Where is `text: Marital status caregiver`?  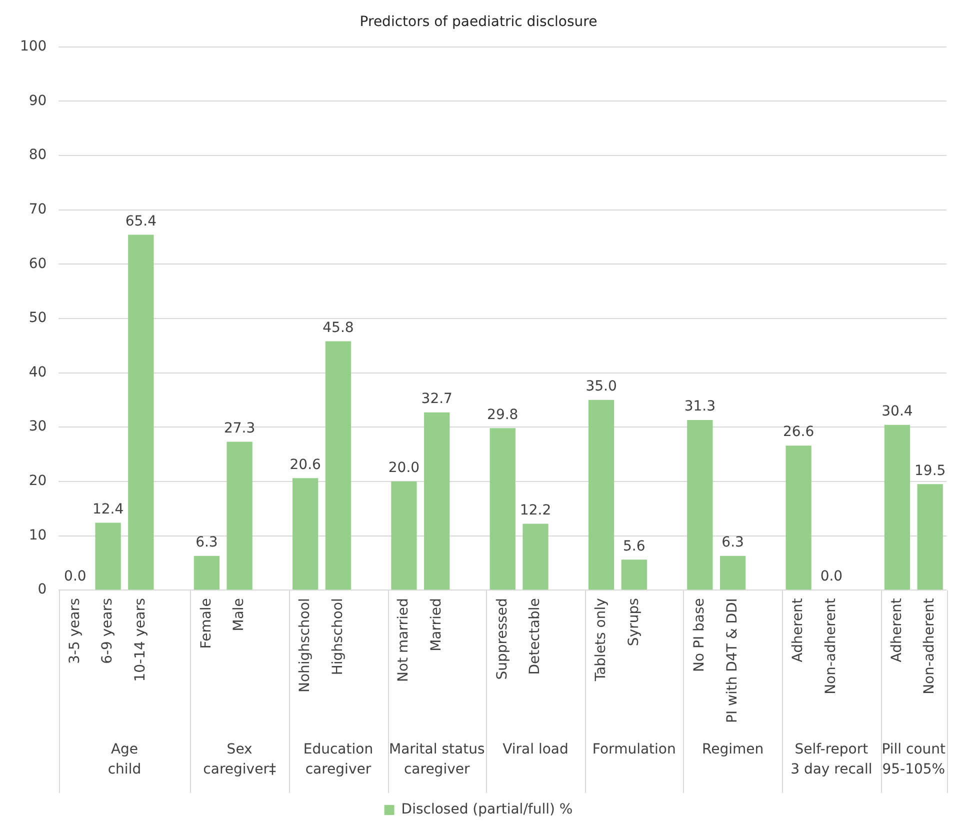 text: Marital status caregiver is located at coordinates (436, 760).